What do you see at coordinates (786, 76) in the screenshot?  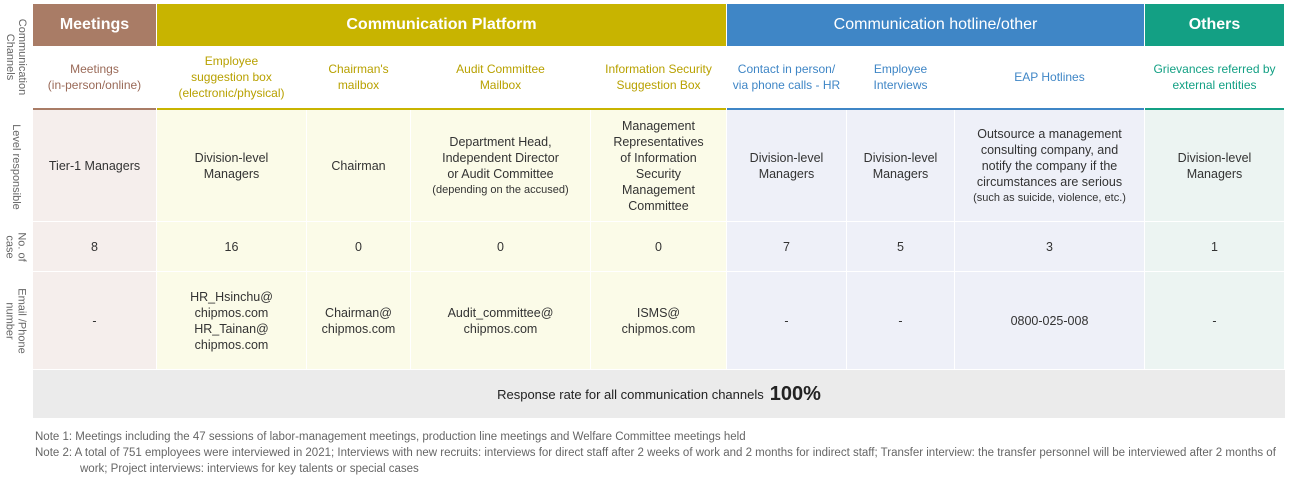 I see `channel-name: Contact in person/ via phone calls - HR` at bounding box center [786, 76].